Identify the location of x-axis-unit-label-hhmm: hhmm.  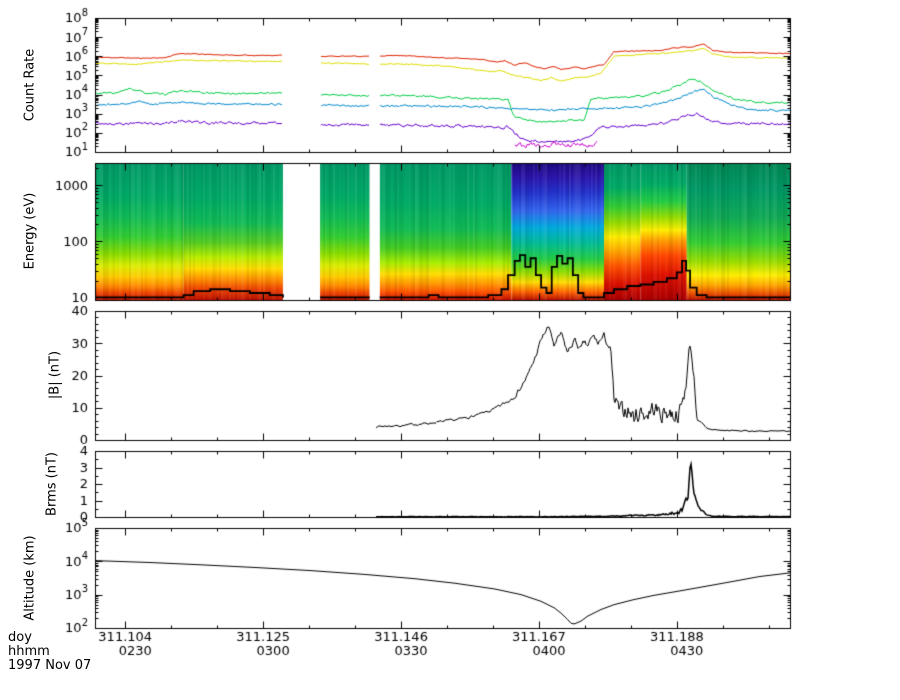
(29, 651).